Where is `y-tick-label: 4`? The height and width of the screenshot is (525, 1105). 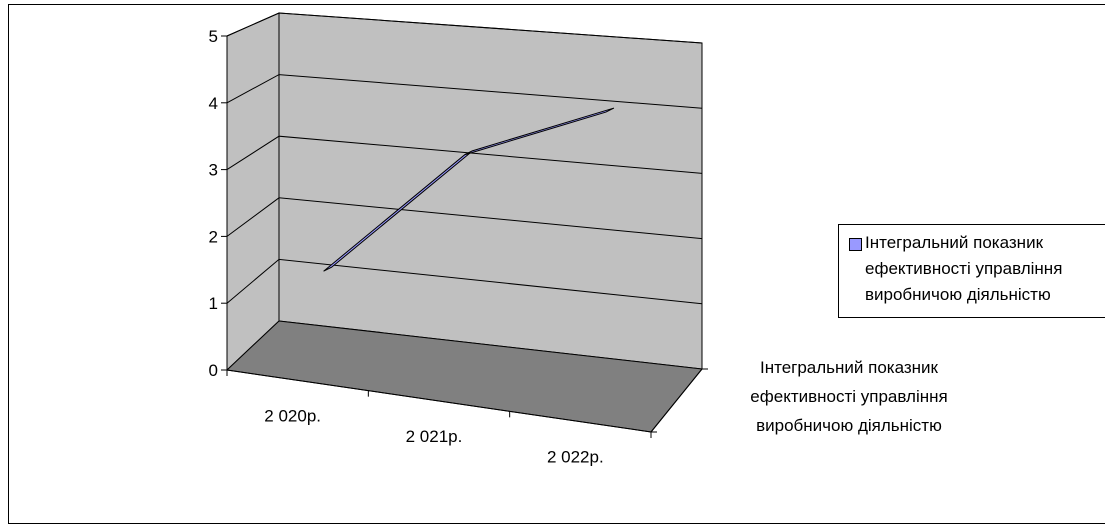 y-tick-label: 4 is located at coordinates (213, 103).